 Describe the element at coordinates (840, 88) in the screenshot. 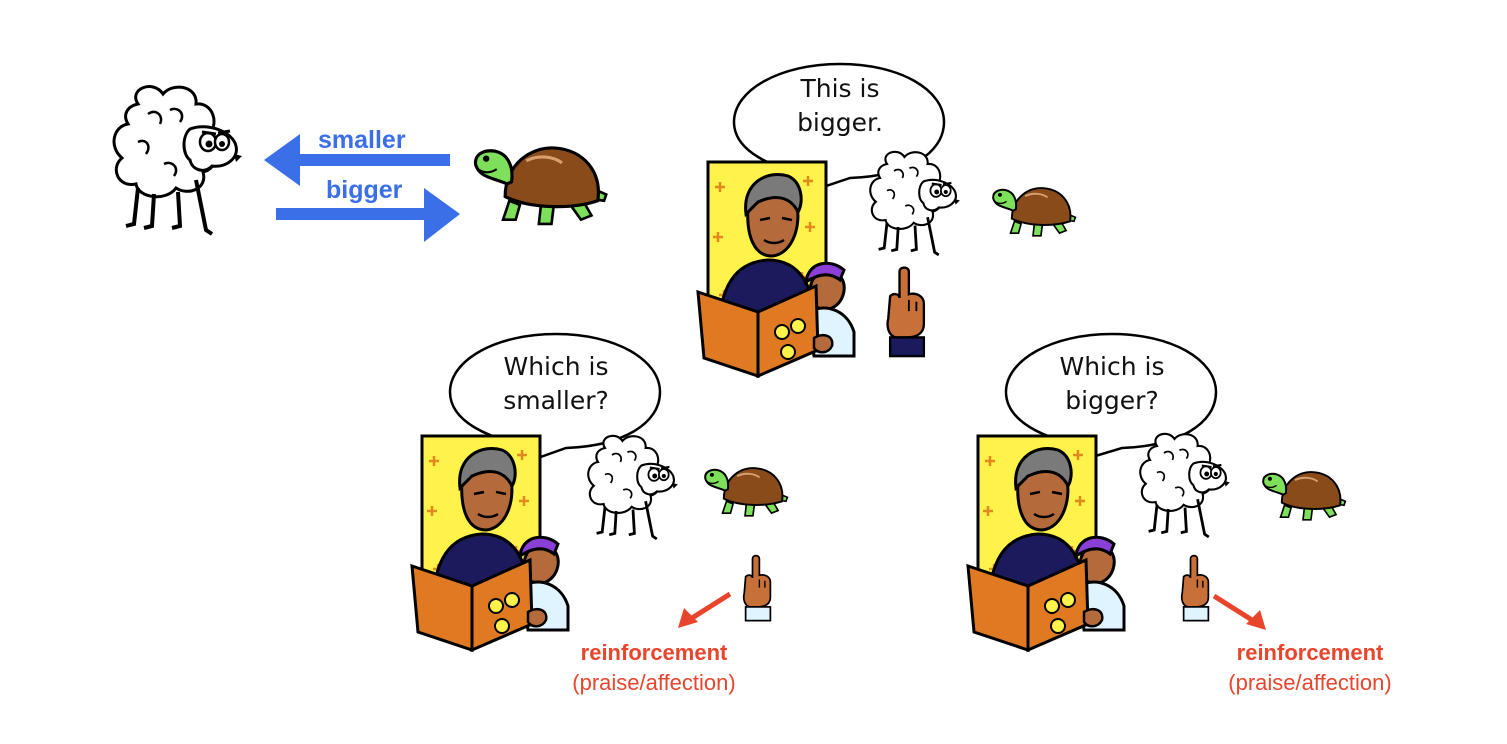

I see `bubble-line-1: This is` at that location.